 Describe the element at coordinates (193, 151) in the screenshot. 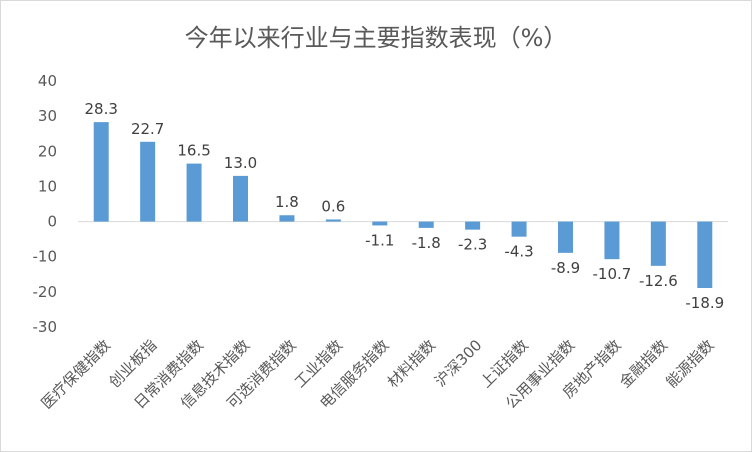

I see `data-label: 16.5` at that location.